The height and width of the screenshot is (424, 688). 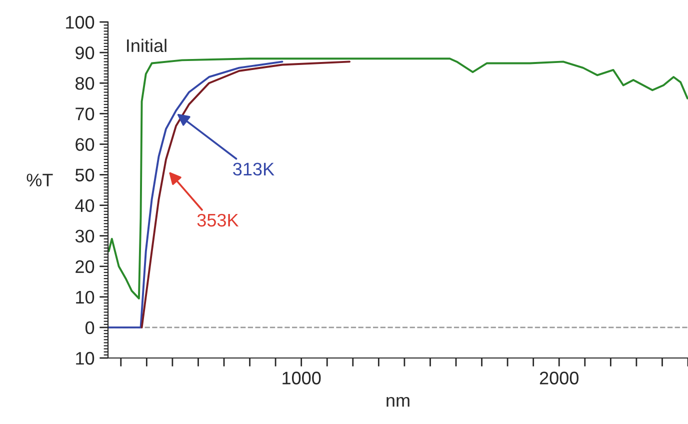 What do you see at coordinates (253, 169) in the screenshot?
I see `annotation: 313K` at bounding box center [253, 169].